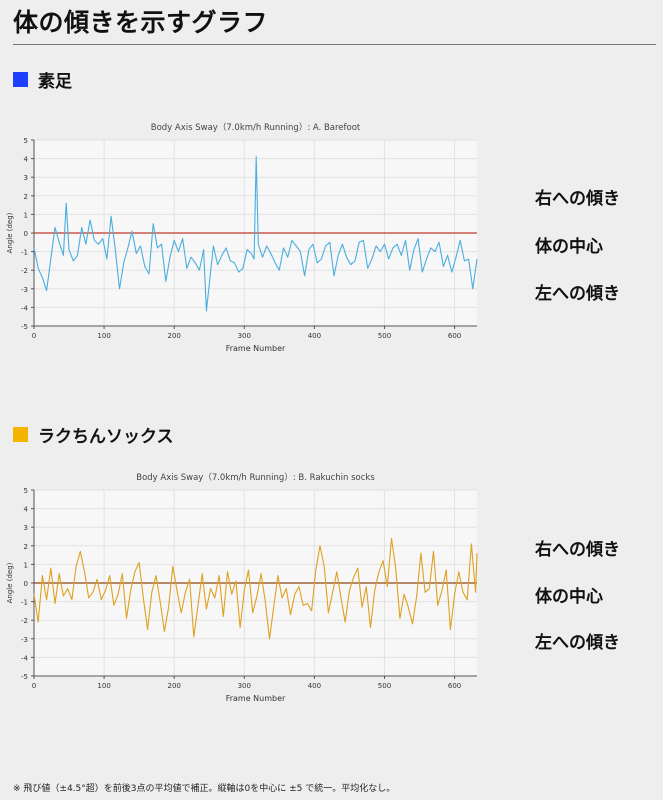 The height and width of the screenshot is (800, 663). I want to click on section-header-rakuchin: ラクちんソックス, so click(93, 434).